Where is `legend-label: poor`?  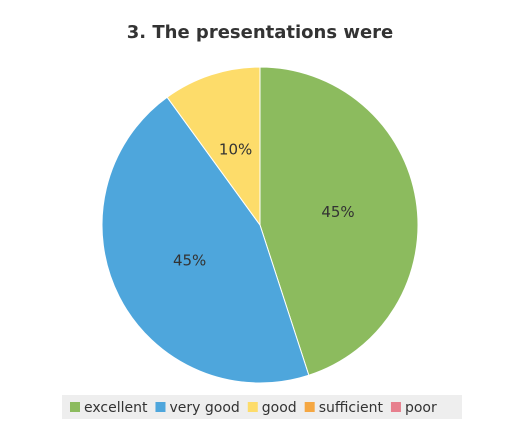
legend-label: poor is located at coordinates (421, 408).